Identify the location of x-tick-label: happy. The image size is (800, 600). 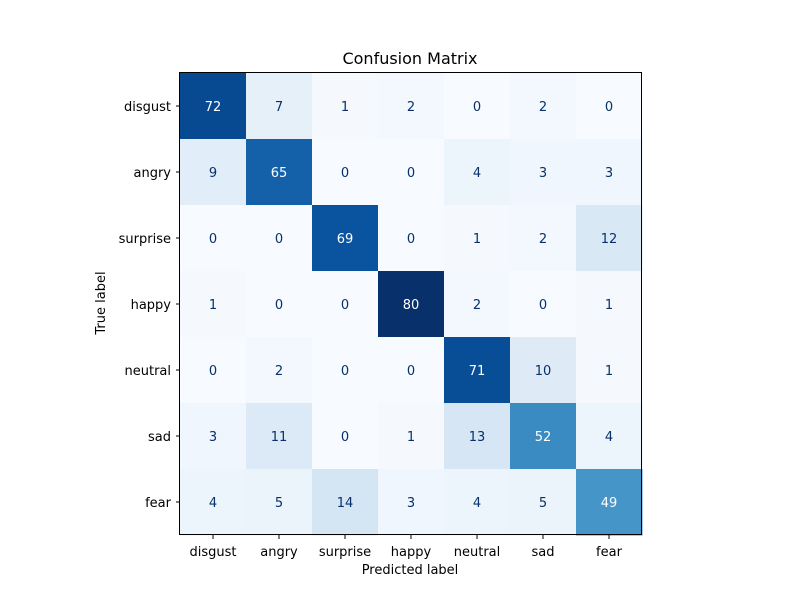
(411, 552).